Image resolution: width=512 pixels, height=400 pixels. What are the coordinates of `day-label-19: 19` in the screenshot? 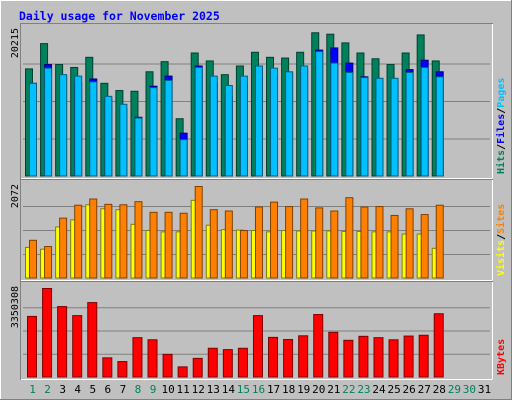 It's located at (303, 389).